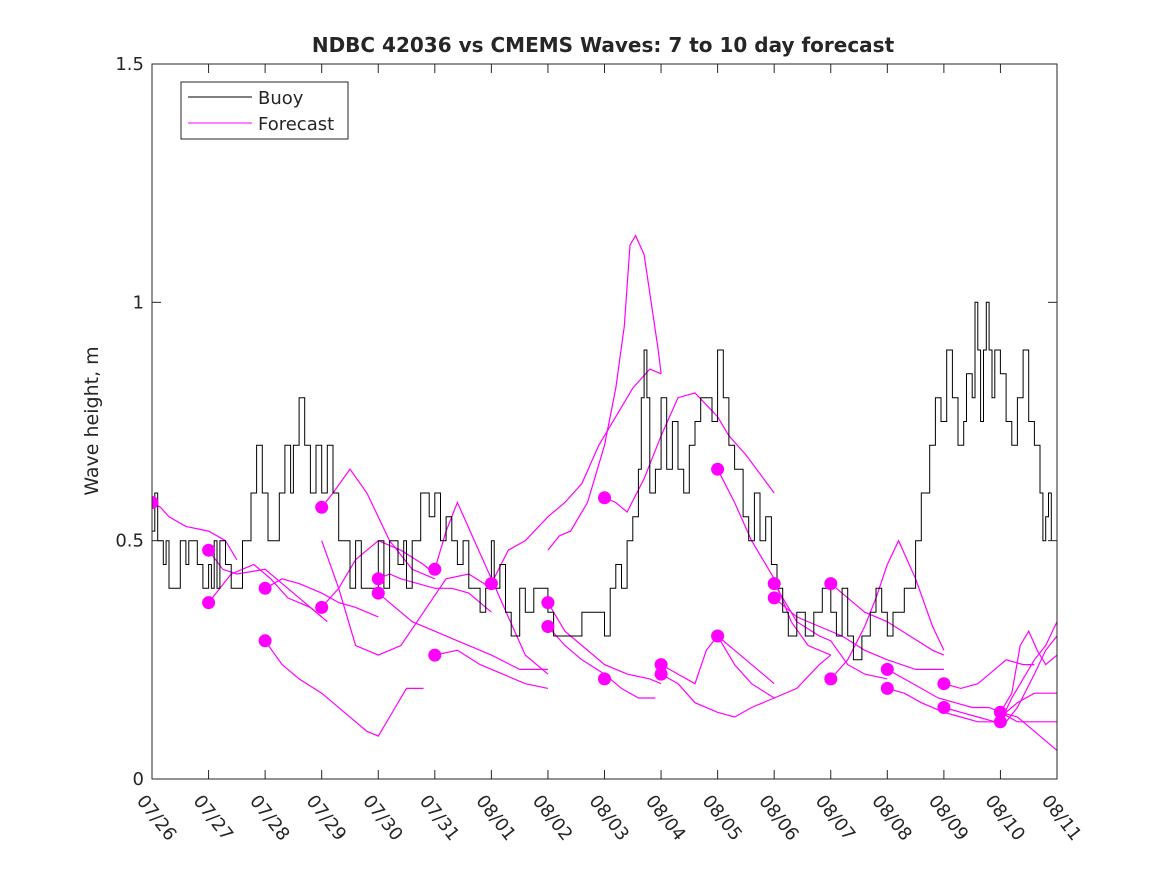 This screenshot has height=879, width=1167. I want to click on y-axis-label: Wave height, m, so click(92, 420).